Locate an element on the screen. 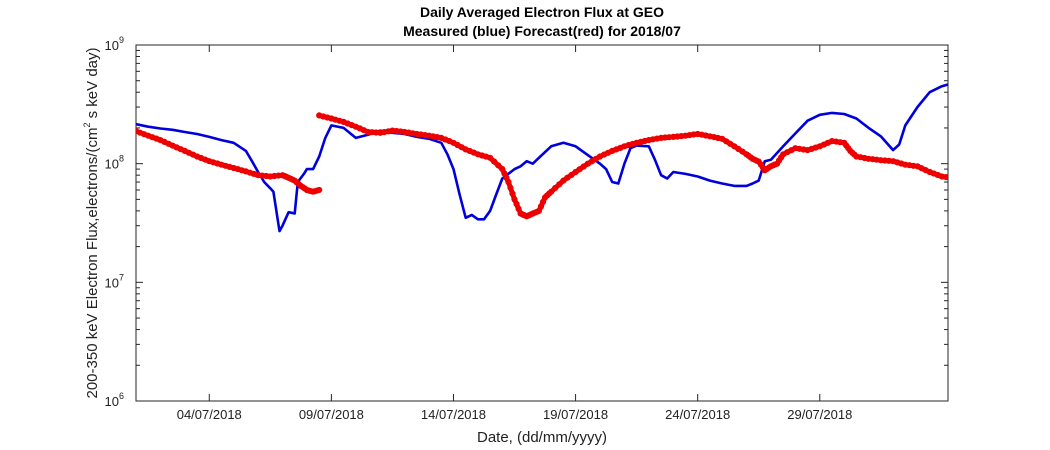  chart-title: Daily Averaged Electron Flux at GEO is located at coordinates (542, 12).